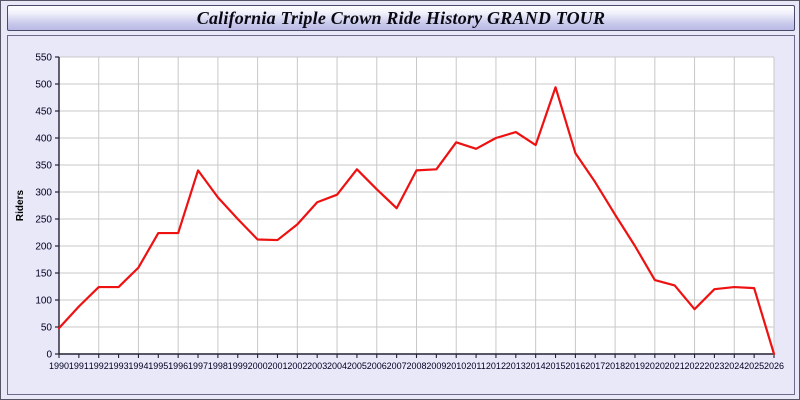  Describe the element at coordinates (47, 328) in the screenshot. I see `y-tick-label: 50` at that location.